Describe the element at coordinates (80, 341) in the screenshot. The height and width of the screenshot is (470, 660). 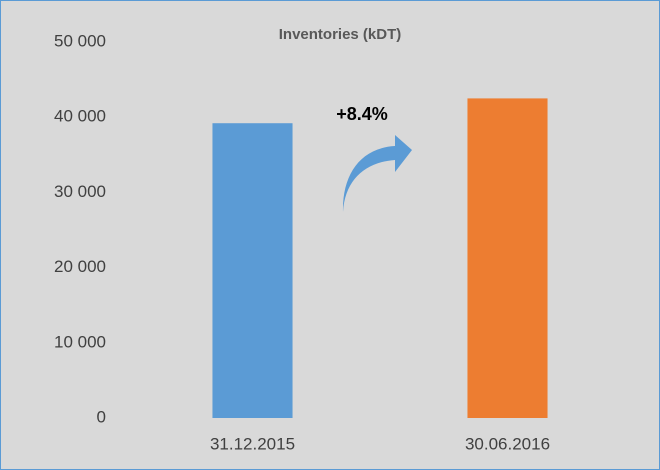
I see `y-tick-label: 10 000` at that location.